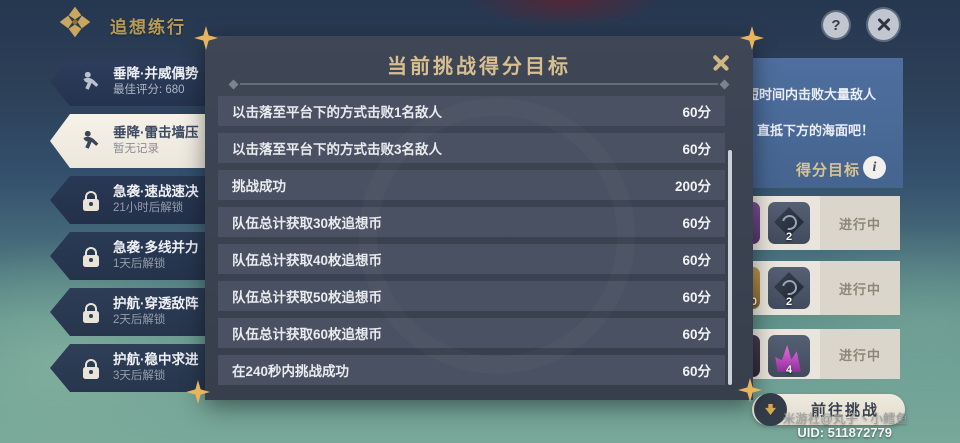 The image size is (960, 443). Describe the element at coordinates (471, 185) in the screenshot. I see `goal-row: 挑战成功 200分` at that location.